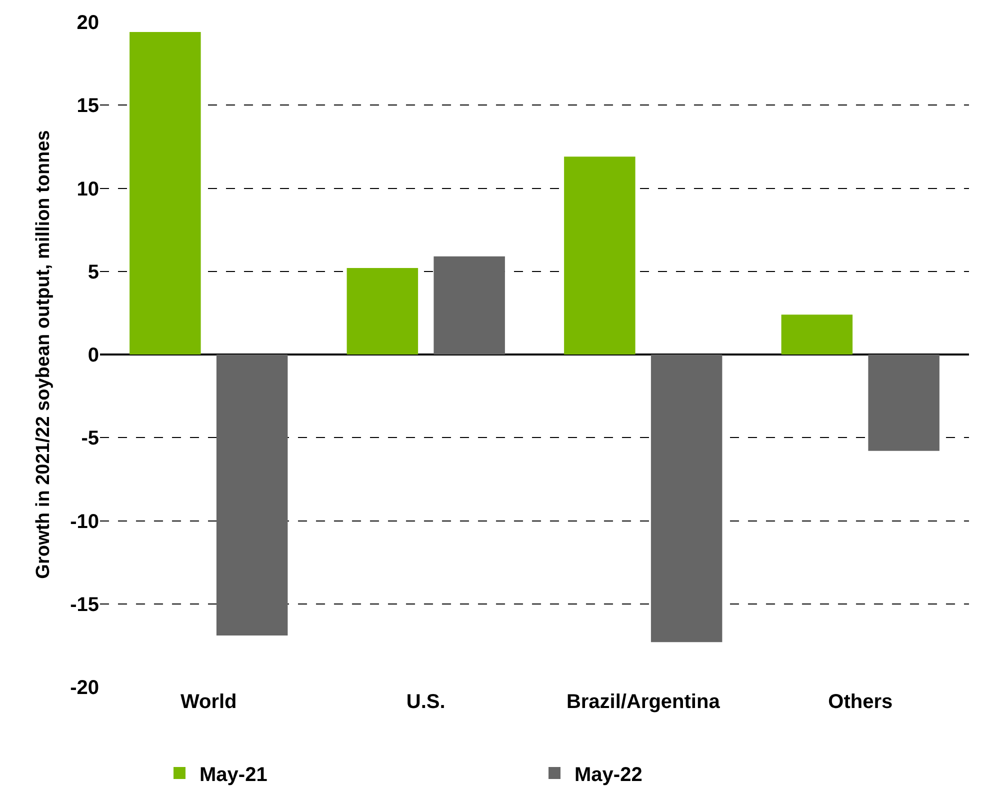 The image size is (989, 805). Describe the element at coordinates (234, 775) in the screenshot. I see `legend-label: May-21` at that location.